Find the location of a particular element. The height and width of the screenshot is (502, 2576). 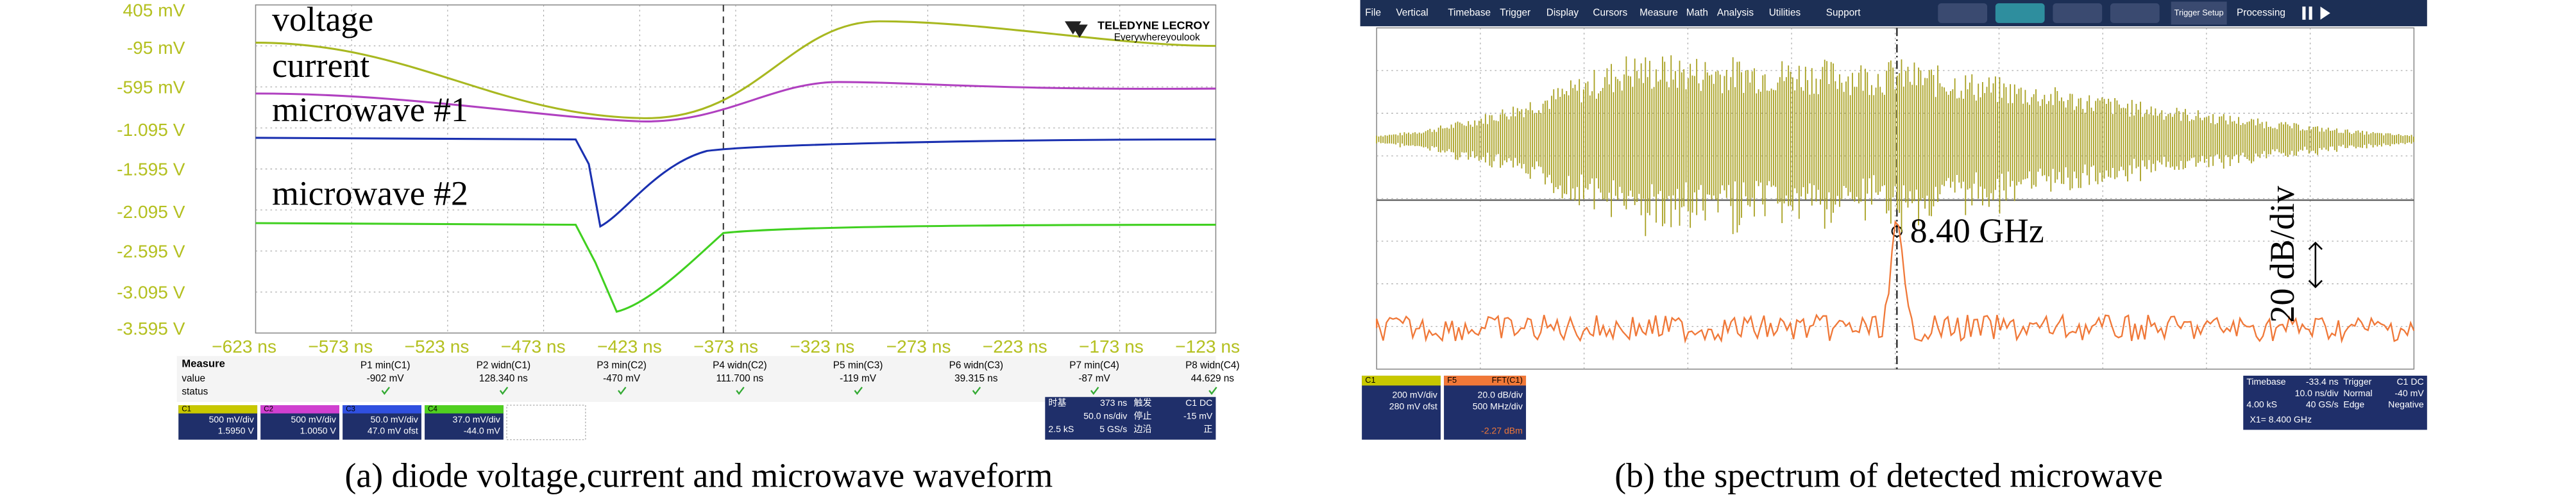

channel-offset: 280 mV ofst is located at coordinates (1413, 406).